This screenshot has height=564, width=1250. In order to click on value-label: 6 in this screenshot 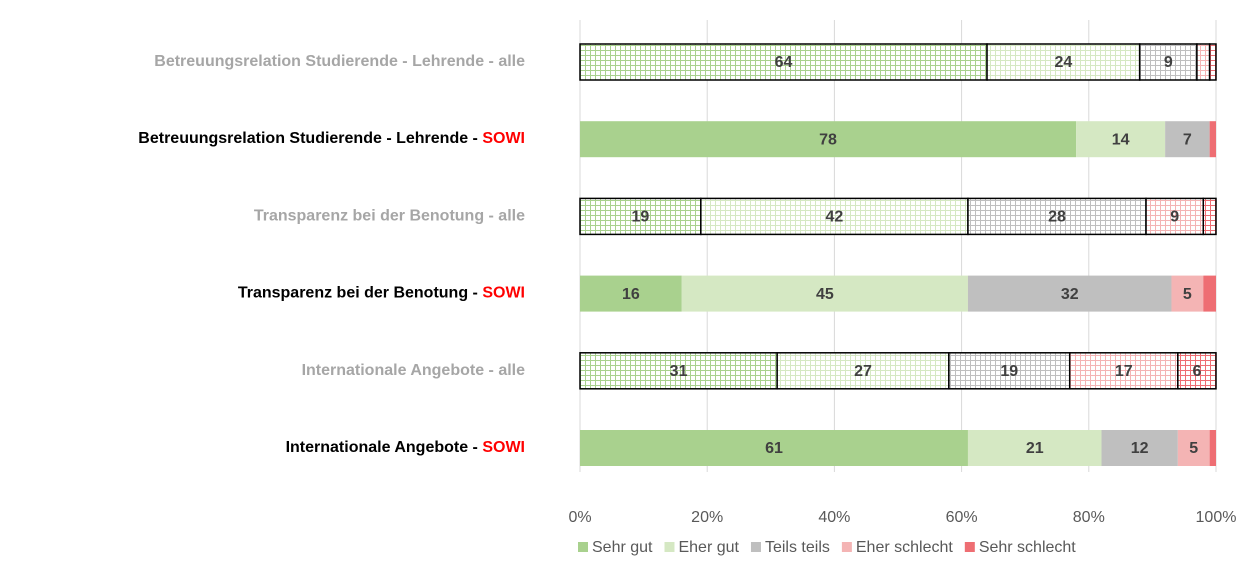, I will do `click(1196, 371)`.